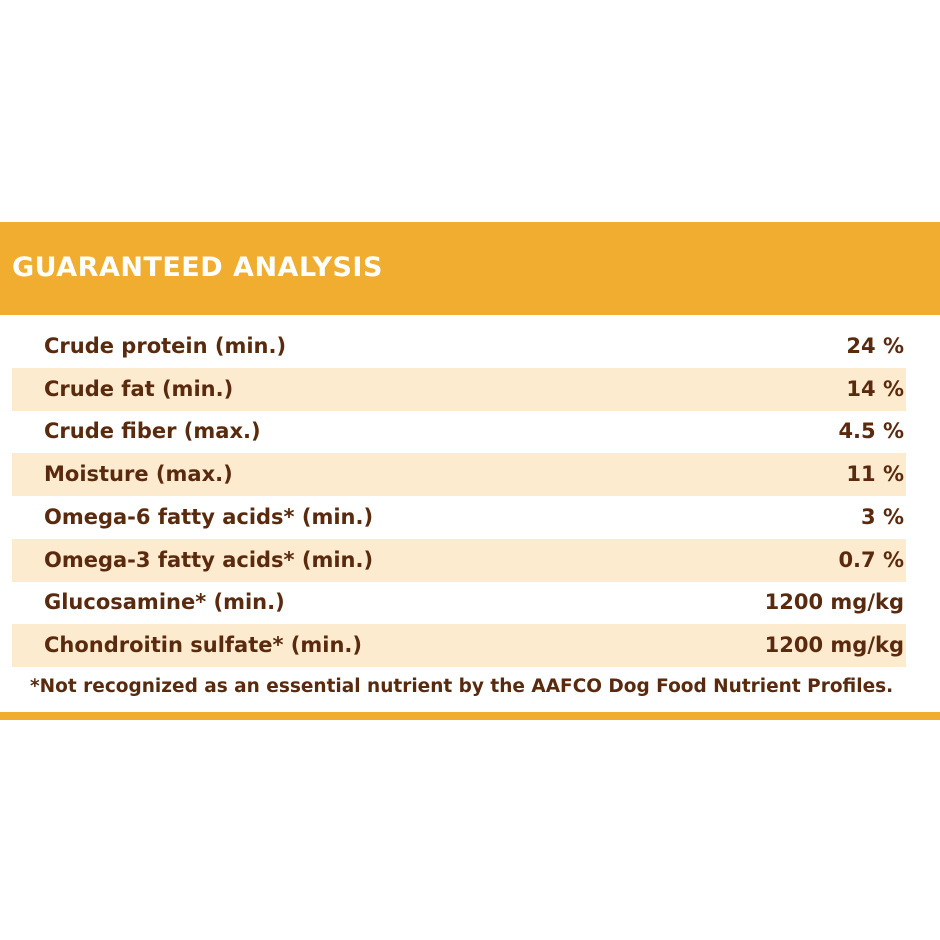 This screenshot has height=940, width=940. What do you see at coordinates (203, 644) in the screenshot?
I see `nutrient-name: Chondroitin sulfate* (min.)` at bounding box center [203, 644].